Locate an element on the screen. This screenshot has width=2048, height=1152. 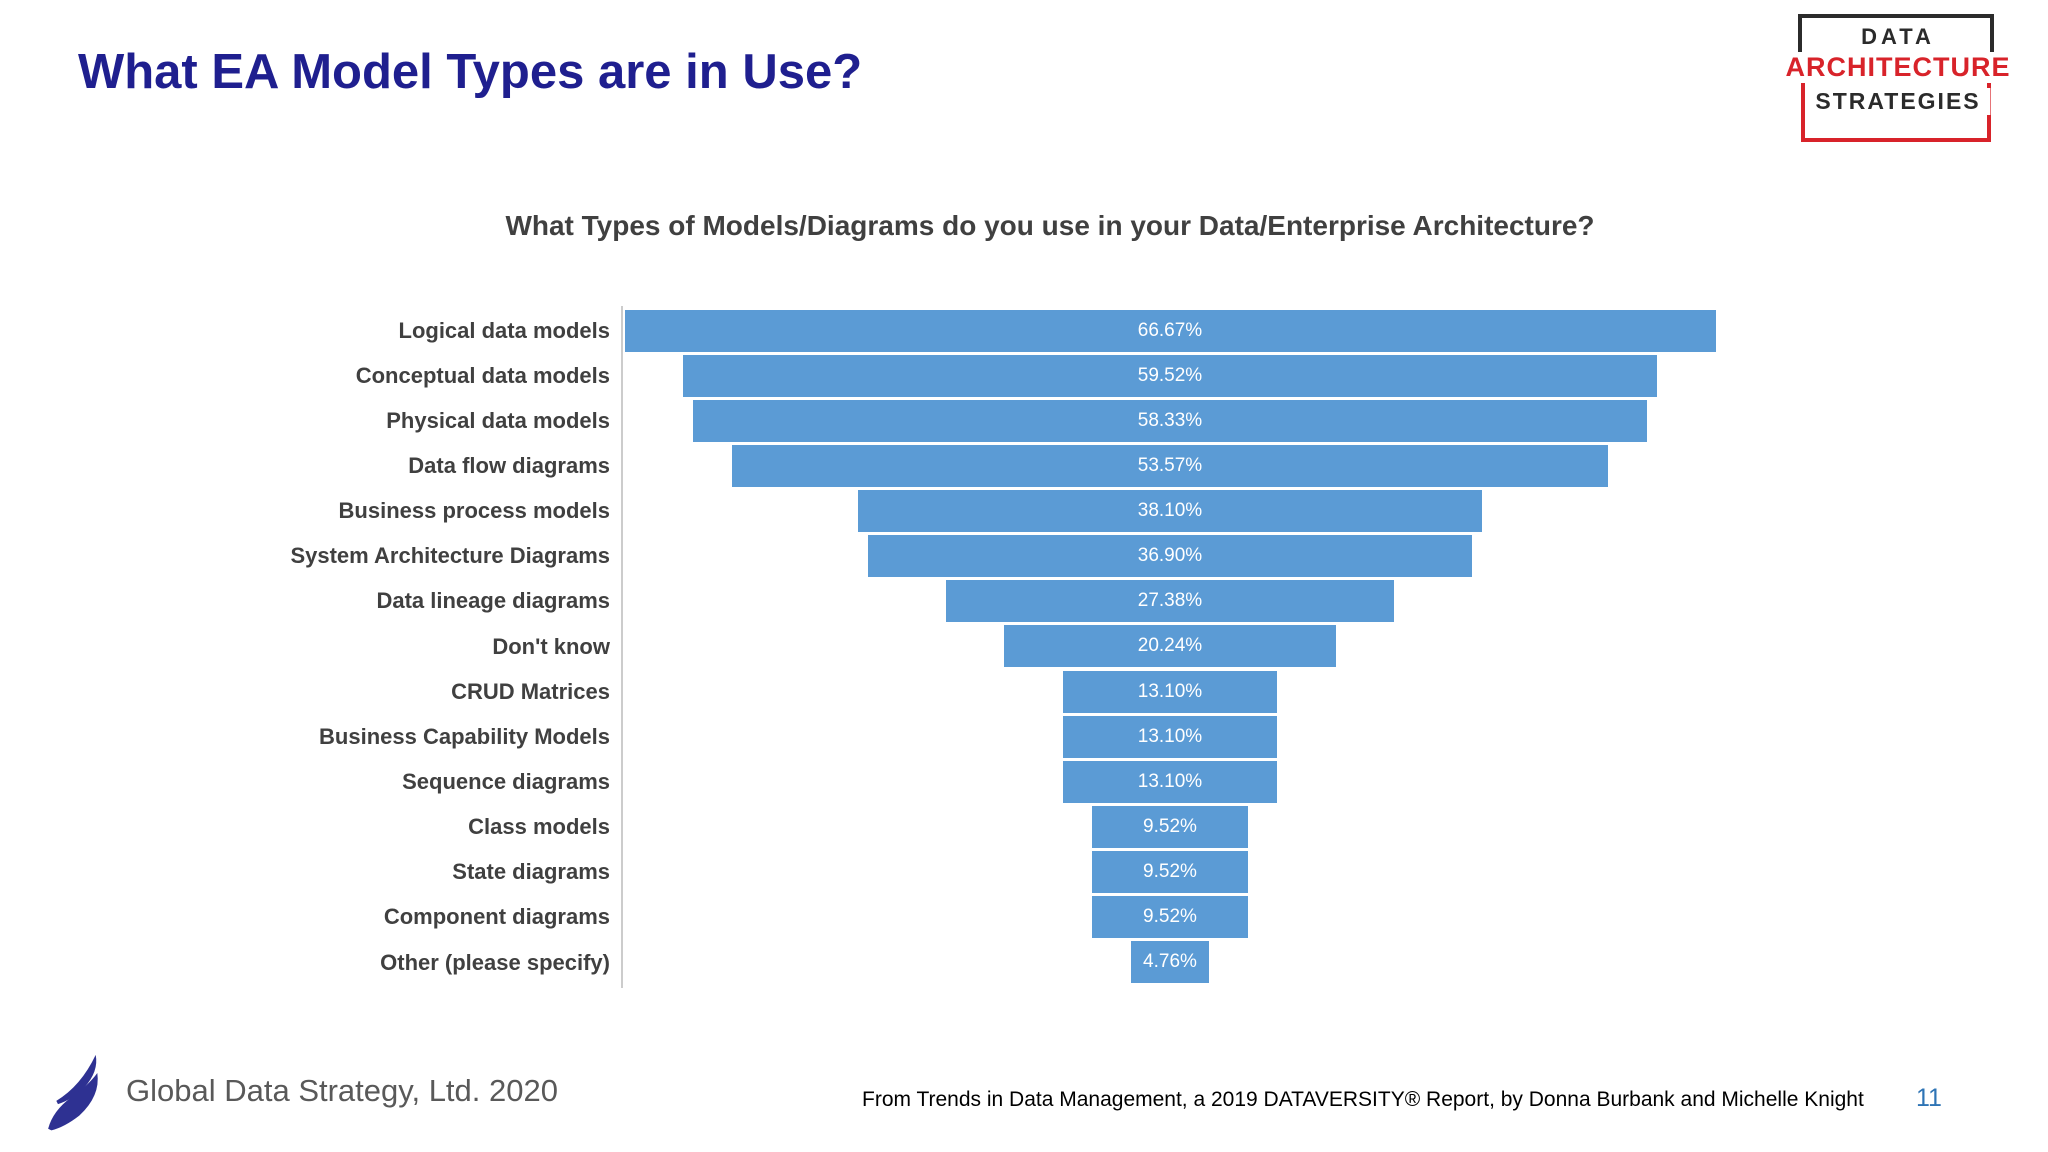
category-label: Logical data models is located at coordinates (504, 330).